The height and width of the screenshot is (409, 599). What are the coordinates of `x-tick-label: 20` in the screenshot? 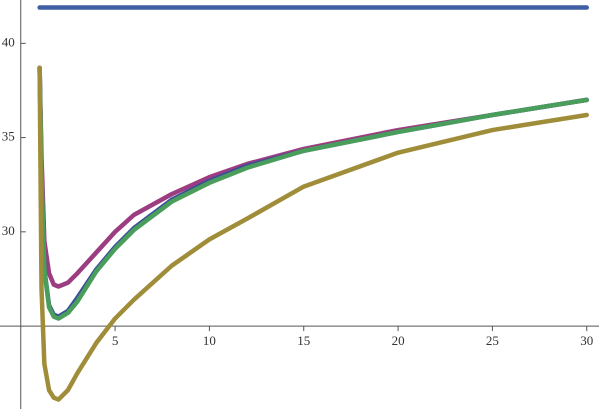 It's located at (398, 340).